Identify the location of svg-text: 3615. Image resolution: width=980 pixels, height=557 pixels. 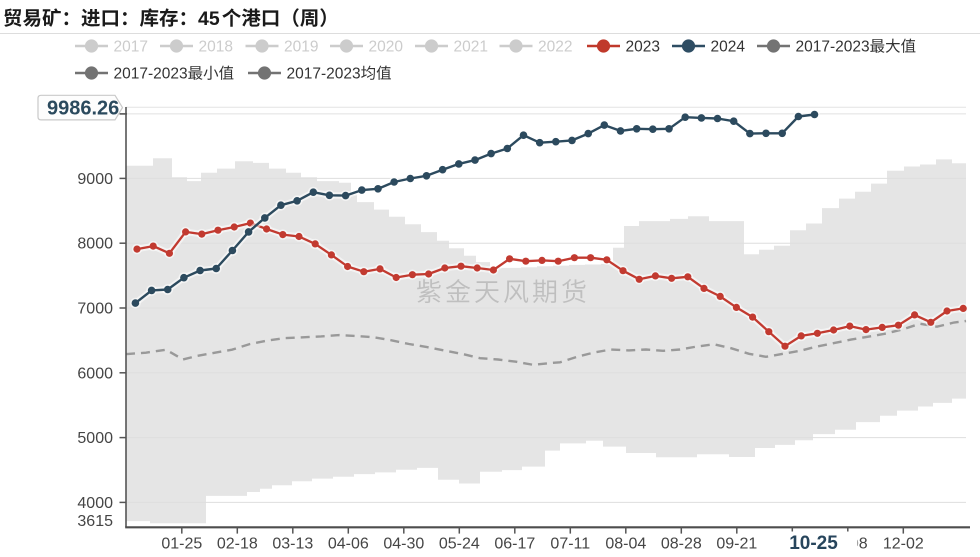
(95, 521).